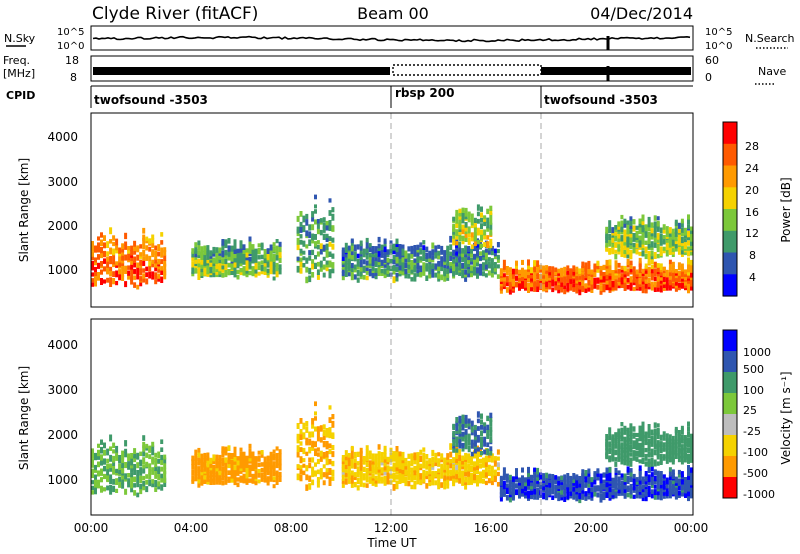 This screenshot has height=554, width=800. I want to click on cpid-segment-1: twofsound -3503, so click(151, 100).